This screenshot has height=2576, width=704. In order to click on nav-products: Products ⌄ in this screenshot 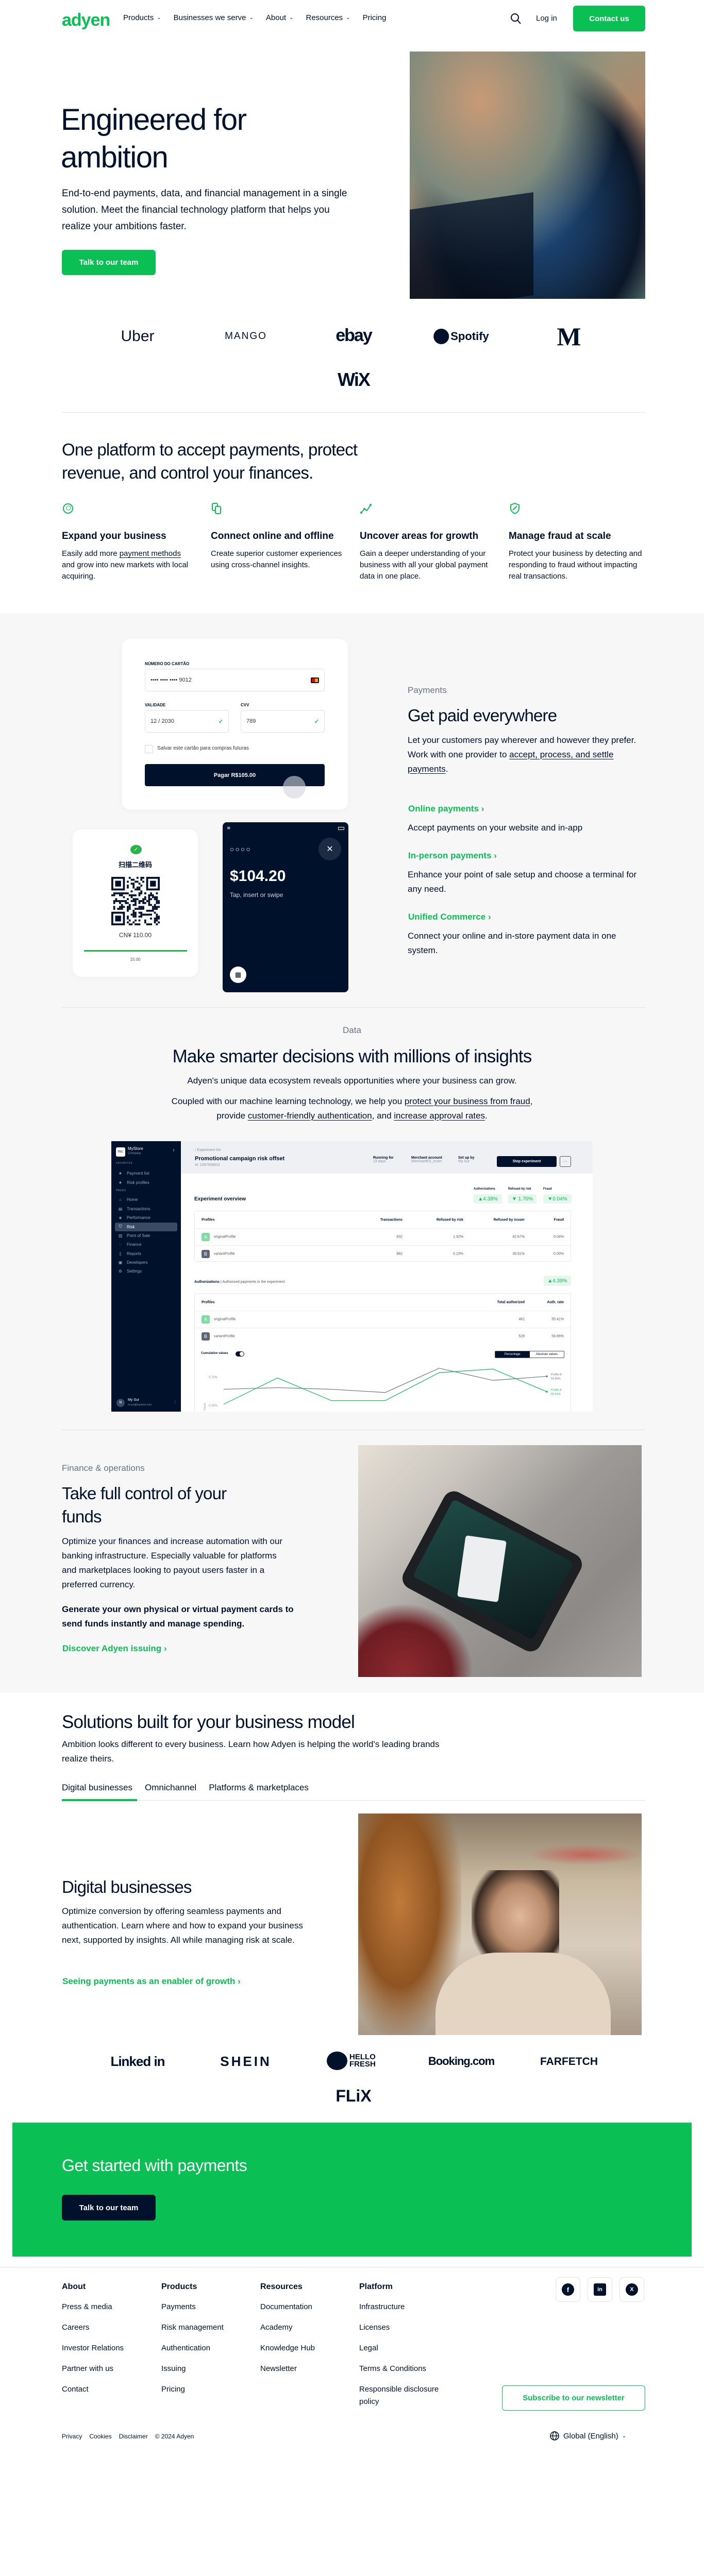, I will do `click(142, 17)`.